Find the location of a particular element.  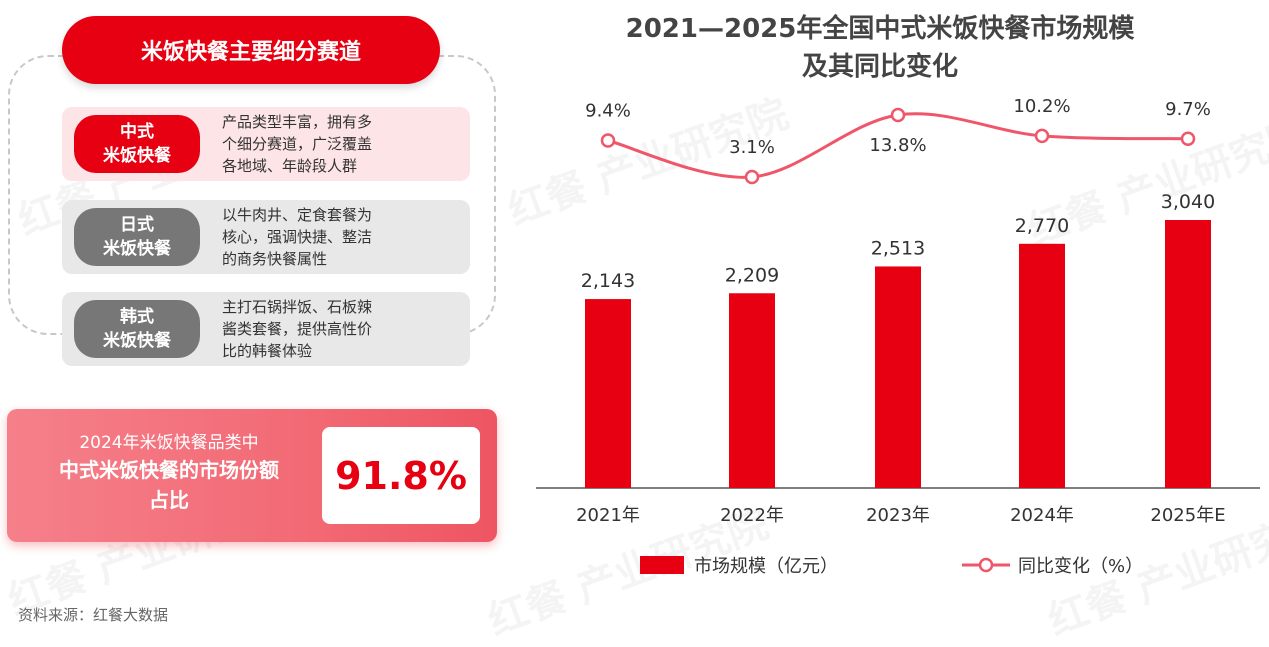

segment-desc-line: 酱类套餐，提供高性价 is located at coordinates (297, 329).